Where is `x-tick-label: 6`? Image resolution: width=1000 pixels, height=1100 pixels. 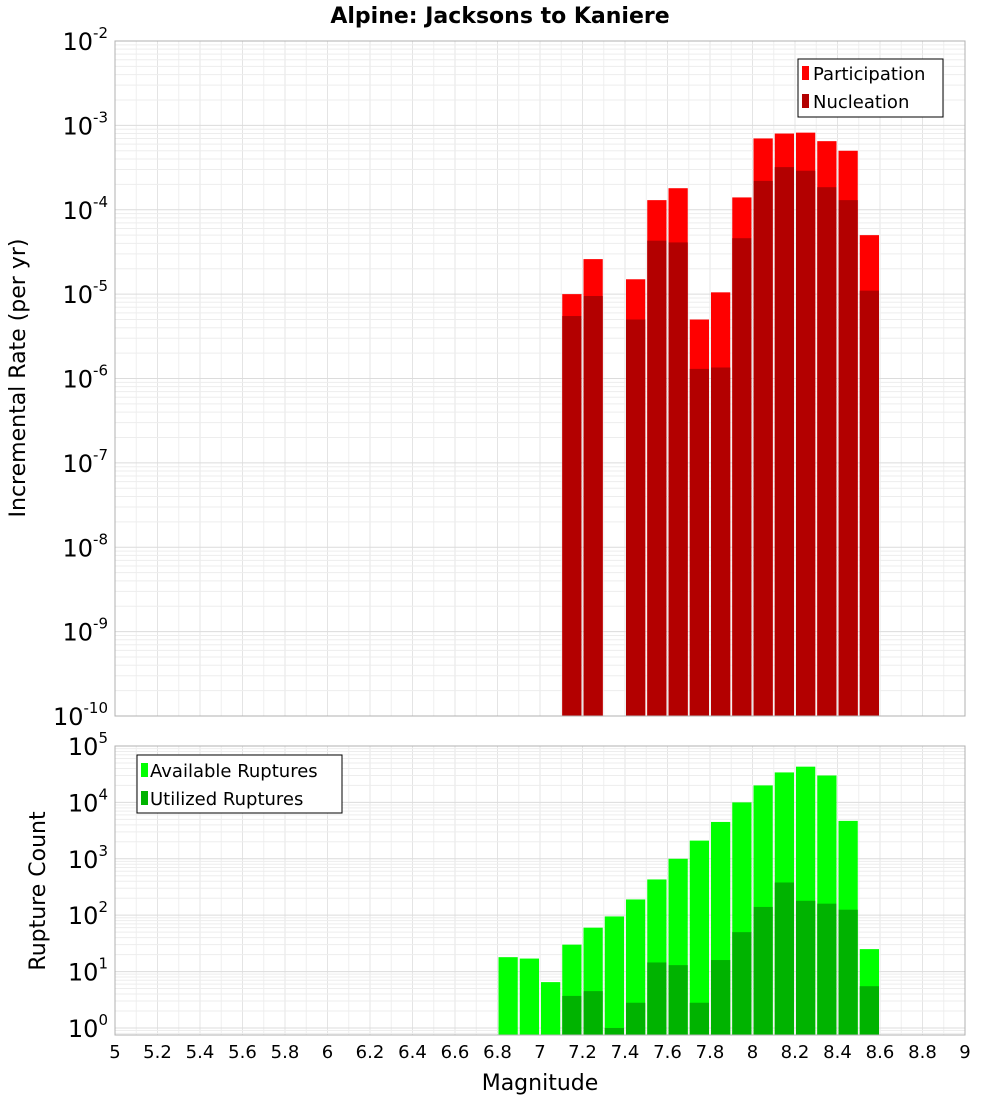 x-tick-label: 6 is located at coordinates (327, 1052).